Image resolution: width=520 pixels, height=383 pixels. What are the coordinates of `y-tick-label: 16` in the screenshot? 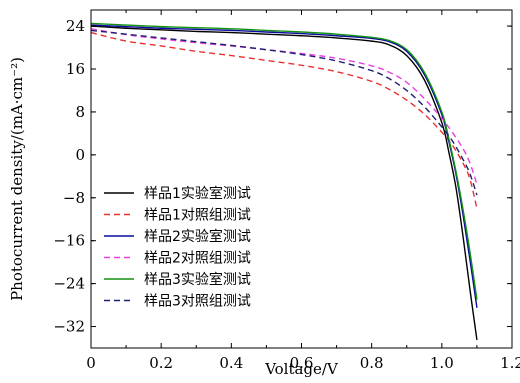 It's located at (75, 69).